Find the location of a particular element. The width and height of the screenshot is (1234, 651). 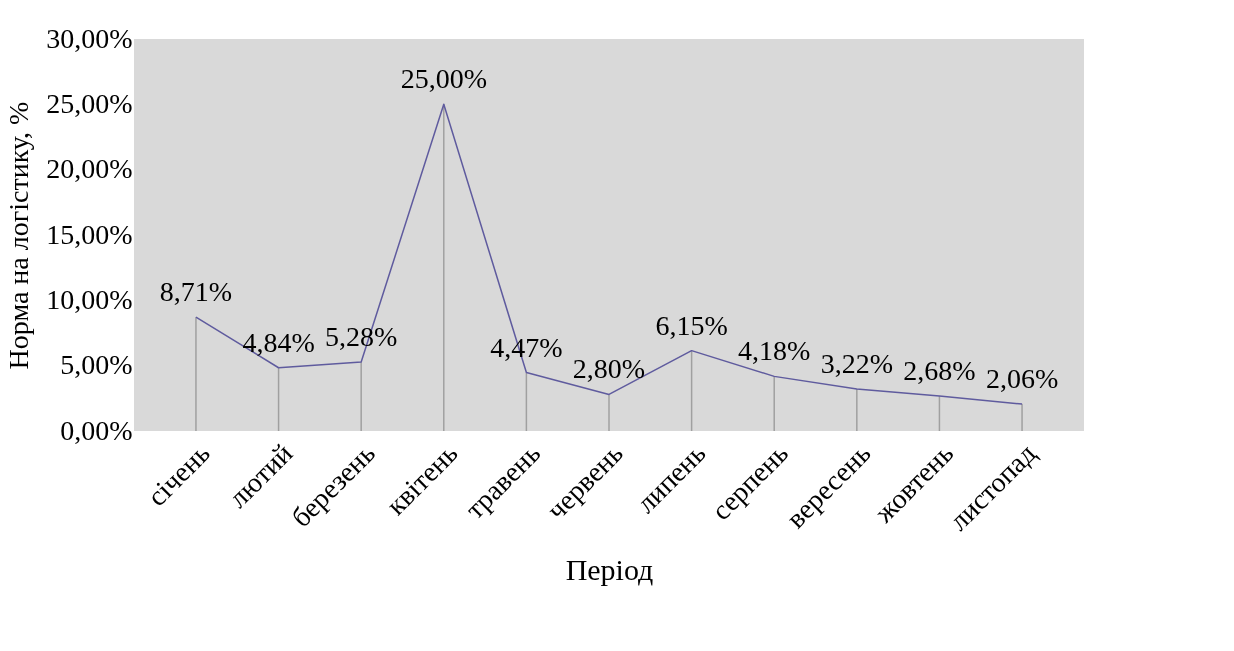

data-label: 4,18% is located at coordinates (774, 351).